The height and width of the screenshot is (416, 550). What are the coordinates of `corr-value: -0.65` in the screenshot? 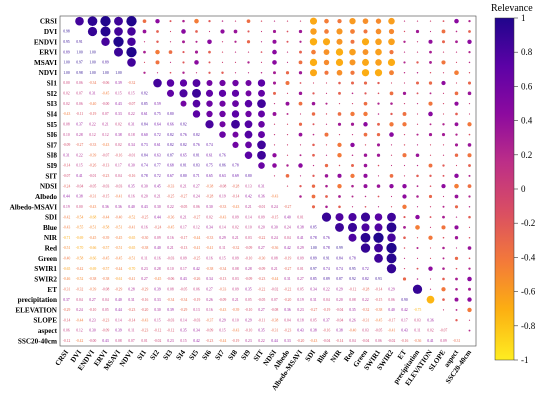 It's located at (132, 238).